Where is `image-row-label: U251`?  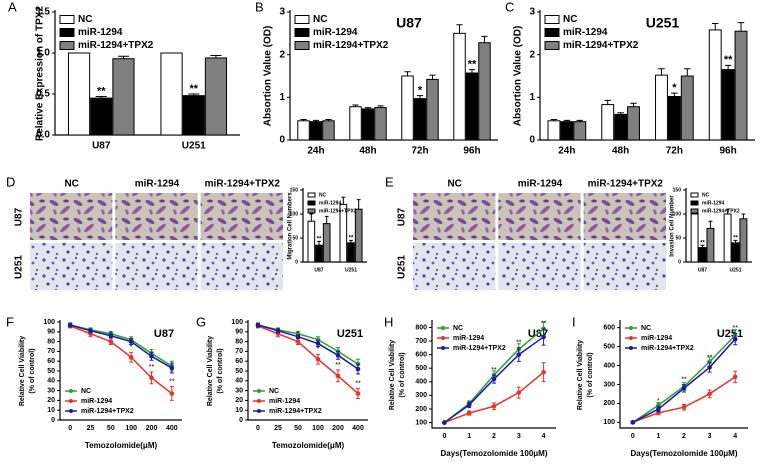 image-row-label: U251 is located at coordinates (402, 267).